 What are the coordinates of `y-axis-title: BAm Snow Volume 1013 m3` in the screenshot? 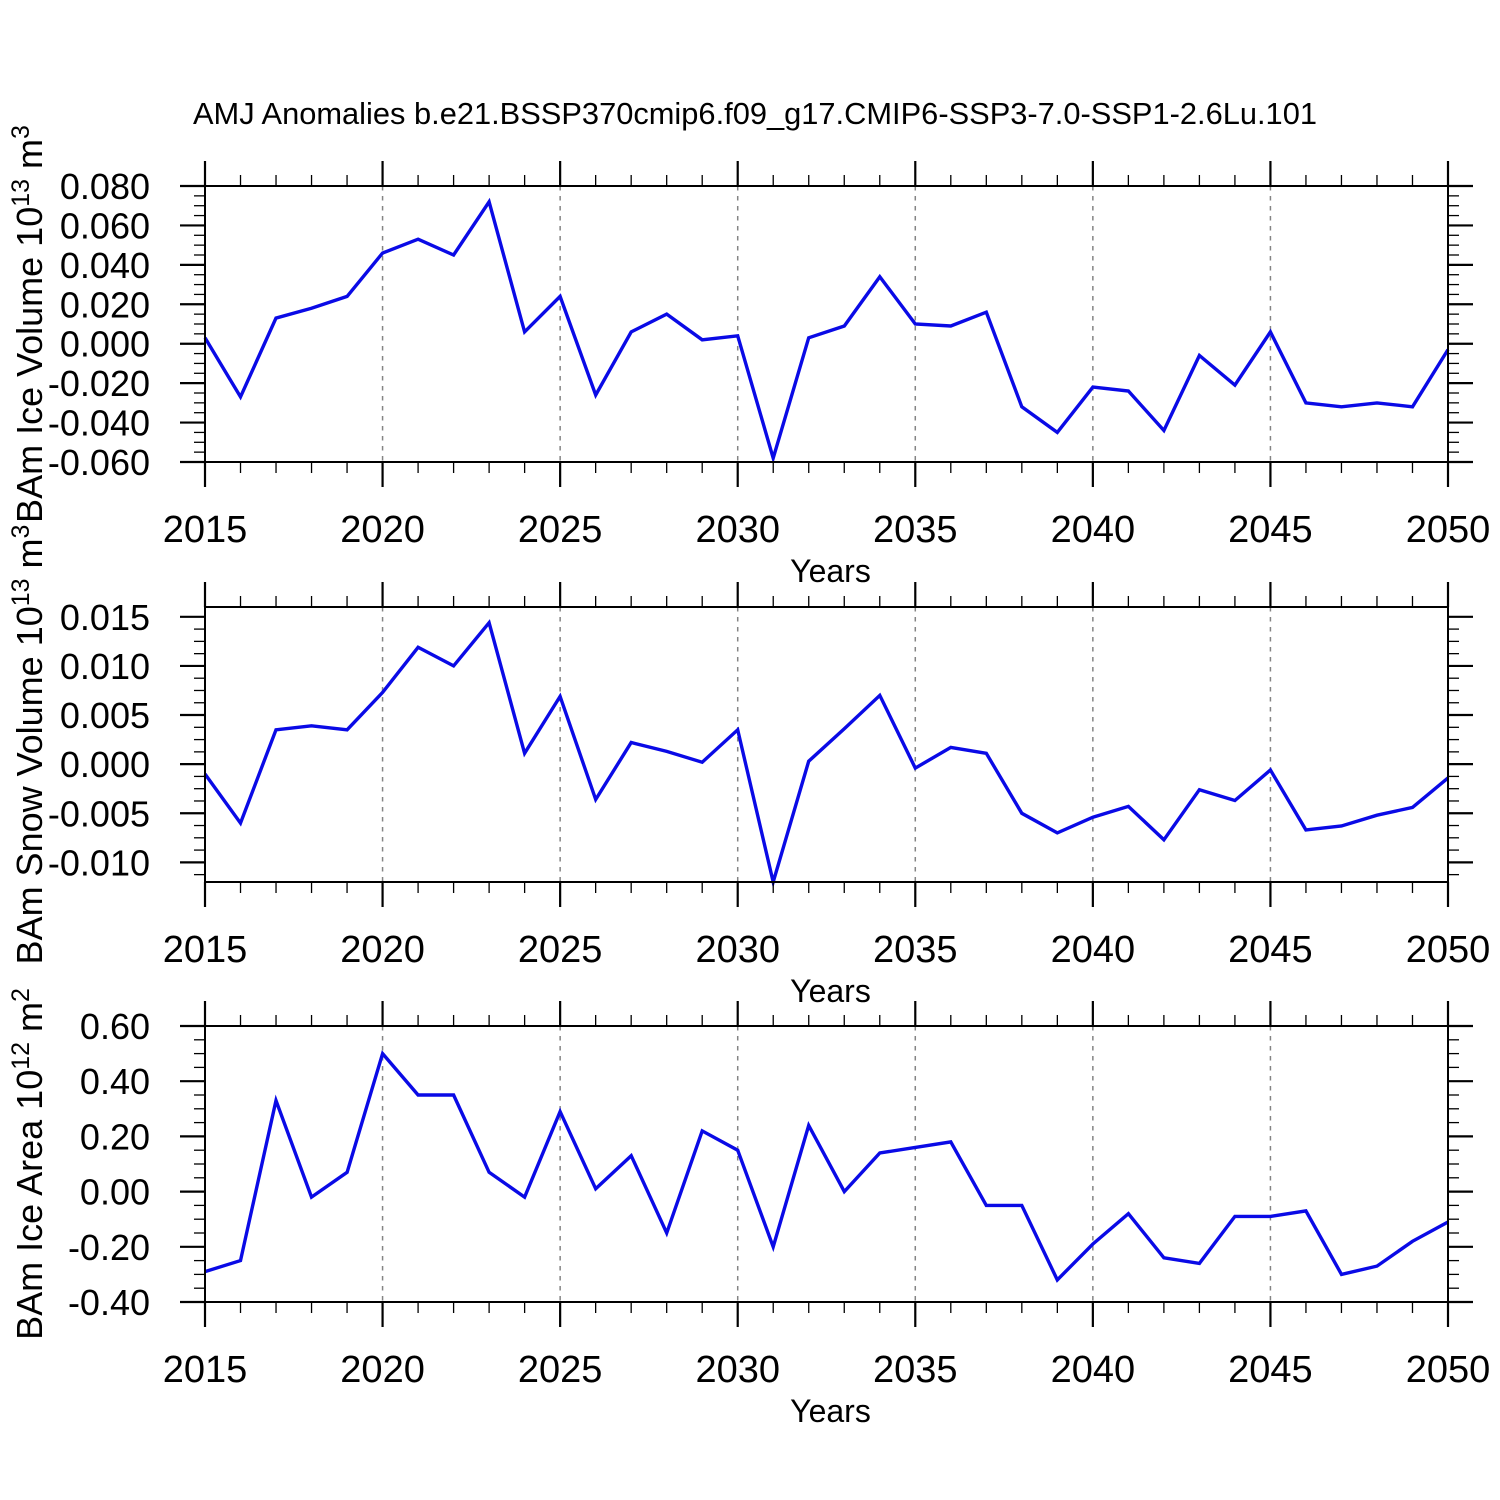 It's located at (28, 745).